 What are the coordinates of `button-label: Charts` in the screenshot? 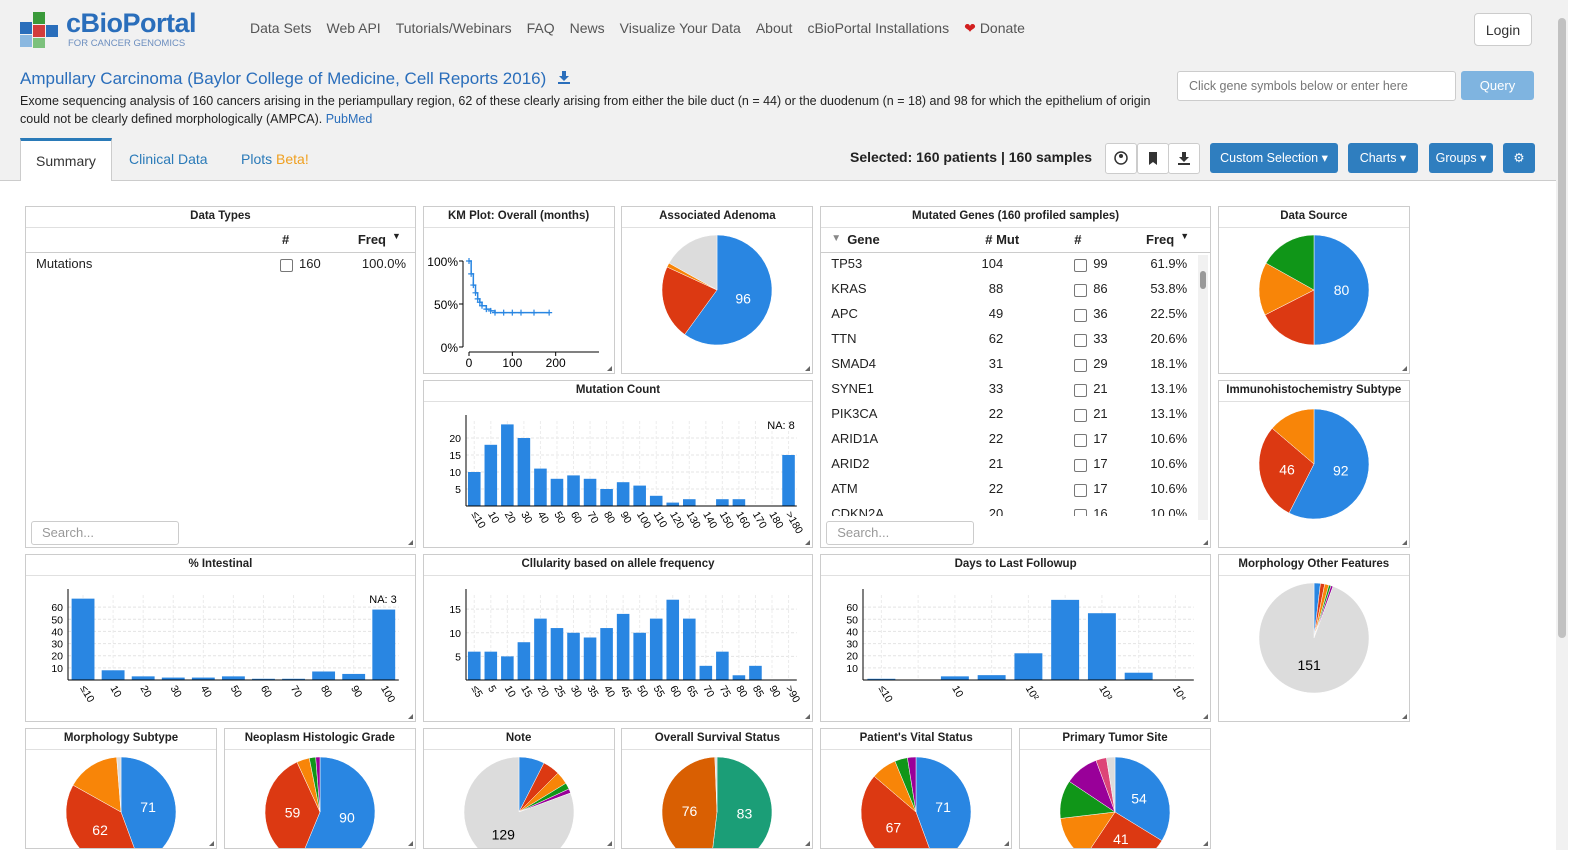 It's located at (1378, 158).